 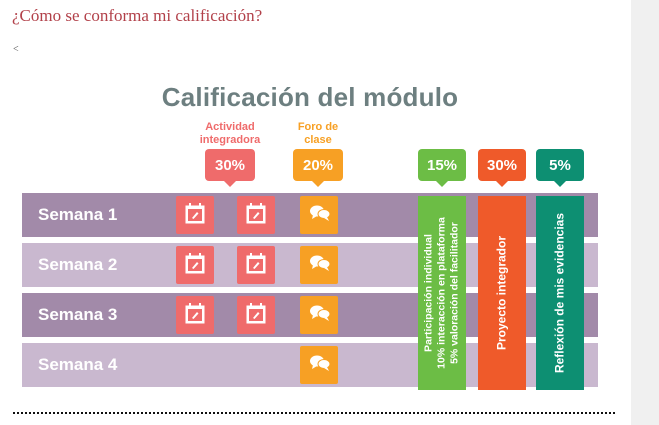 I want to click on actividad-column-label: Actividad integradora, so click(x=230, y=134).